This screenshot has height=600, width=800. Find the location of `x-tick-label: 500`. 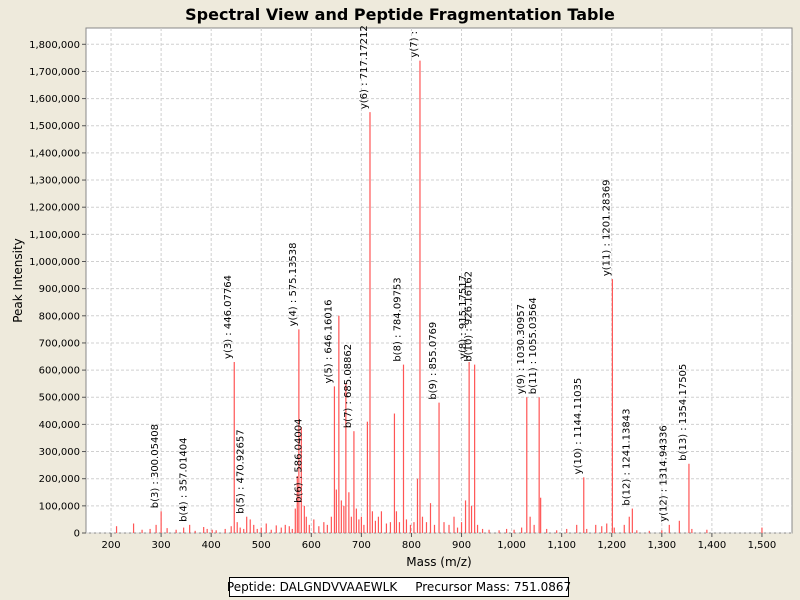

x-tick-label: 500 is located at coordinates (261, 545).